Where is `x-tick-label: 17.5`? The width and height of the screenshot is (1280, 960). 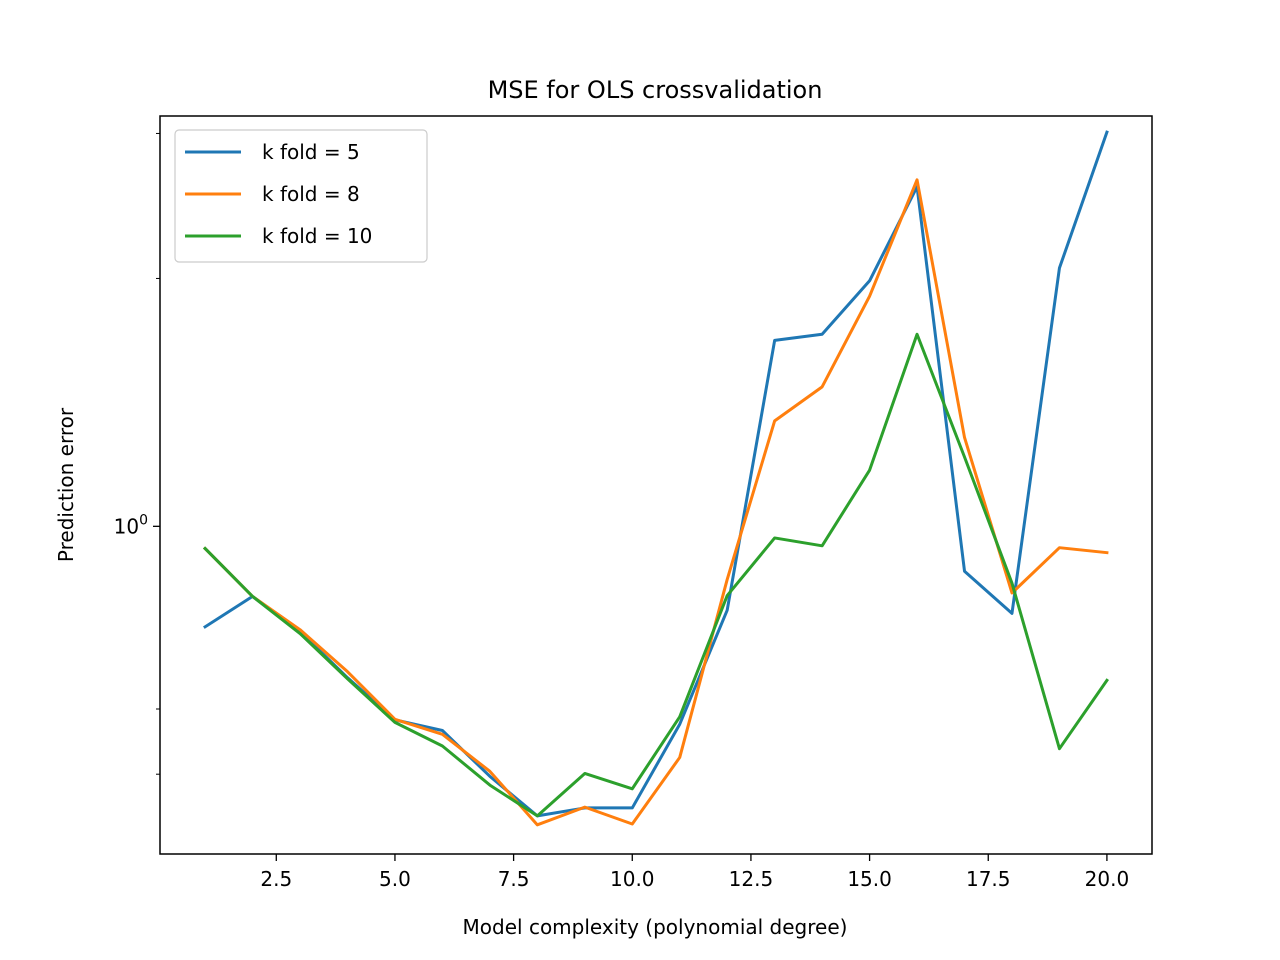 x-tick-label: 17.5 is located at coordinates (988, 879).